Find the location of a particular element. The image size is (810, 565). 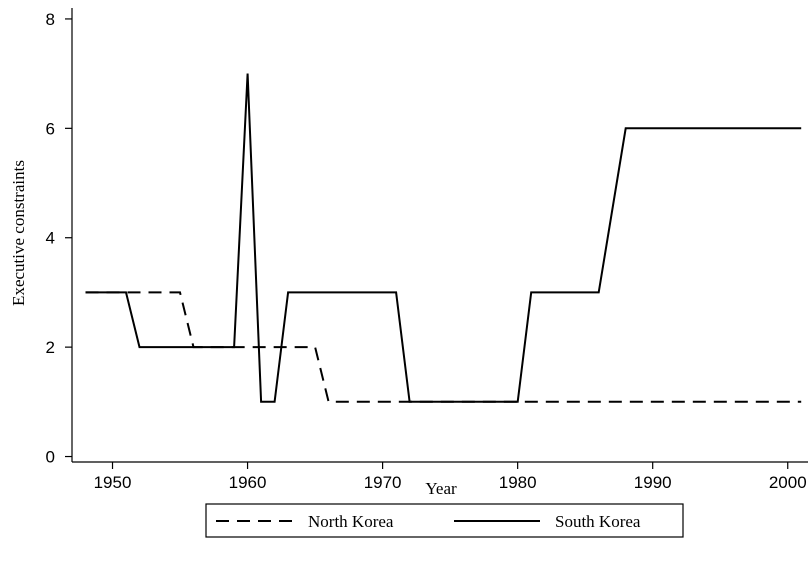

legend-label-south-korea: South Korea is located at coordinates (598, 521).